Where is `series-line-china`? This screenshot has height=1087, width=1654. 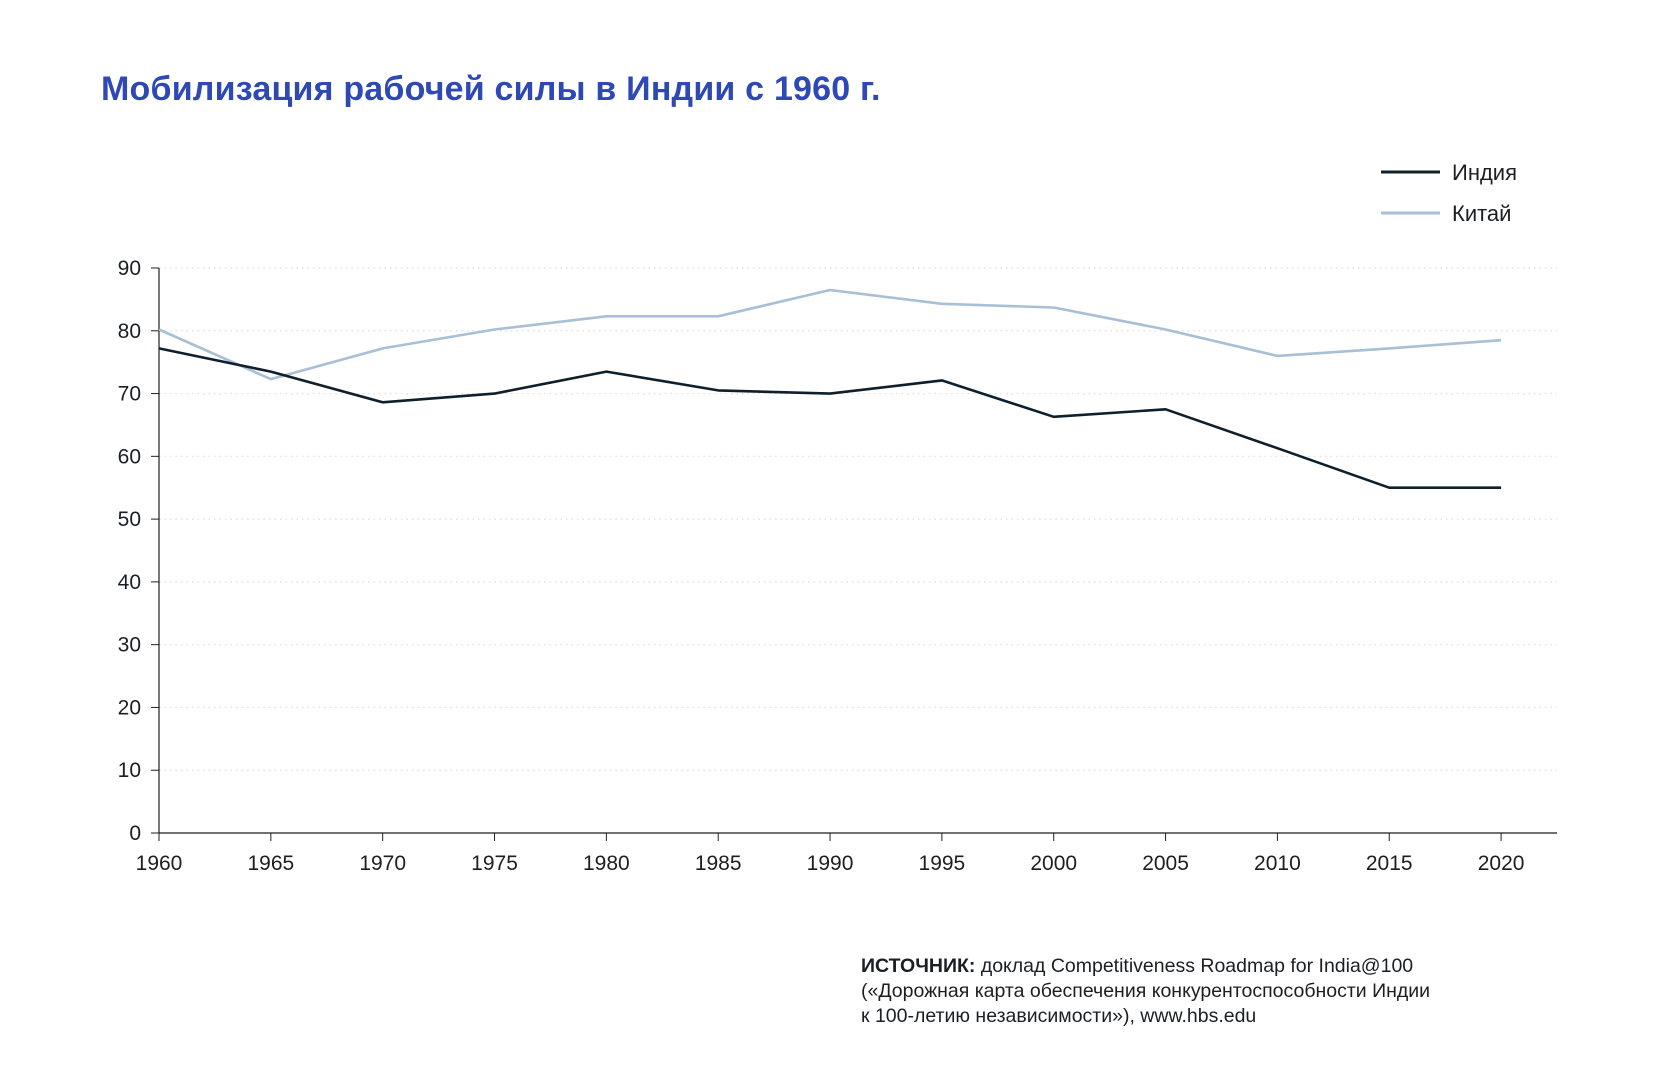 series-line-china is located at coordinates (830, 334).